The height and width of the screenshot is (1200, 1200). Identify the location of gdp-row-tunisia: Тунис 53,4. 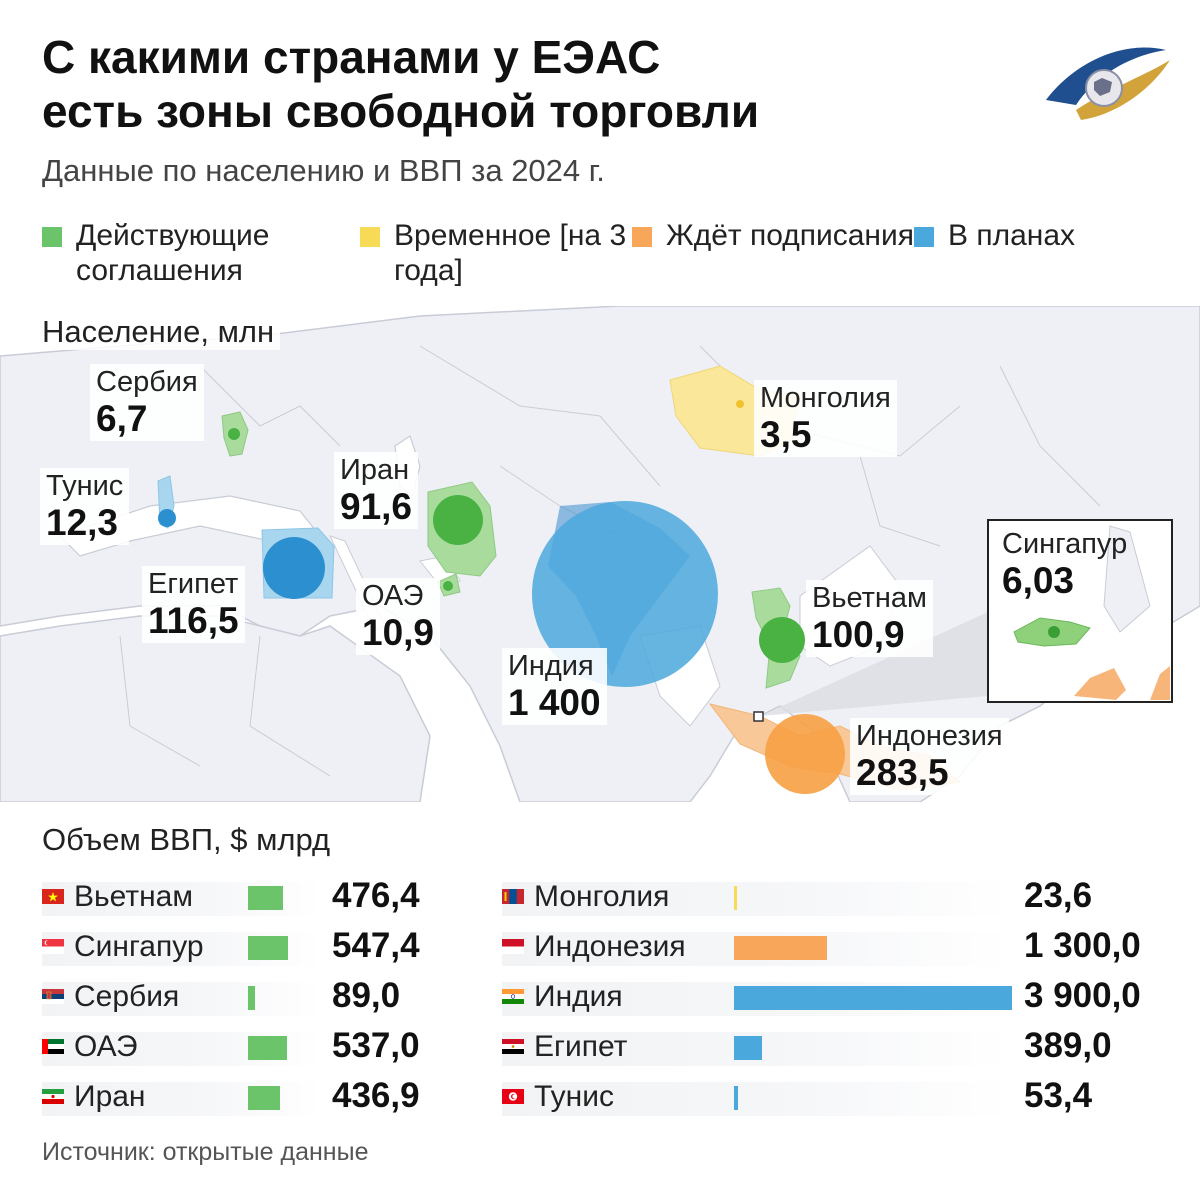
(842, 1096).